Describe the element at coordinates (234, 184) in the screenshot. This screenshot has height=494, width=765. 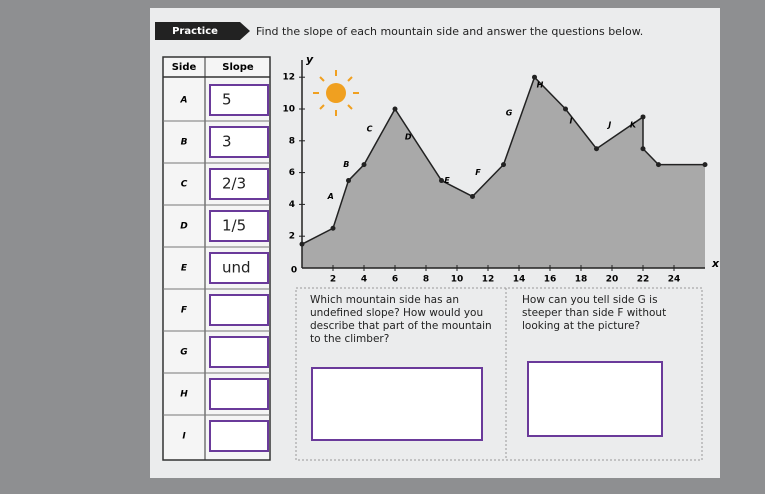
I see `slope-answer: 2/3` at that location.